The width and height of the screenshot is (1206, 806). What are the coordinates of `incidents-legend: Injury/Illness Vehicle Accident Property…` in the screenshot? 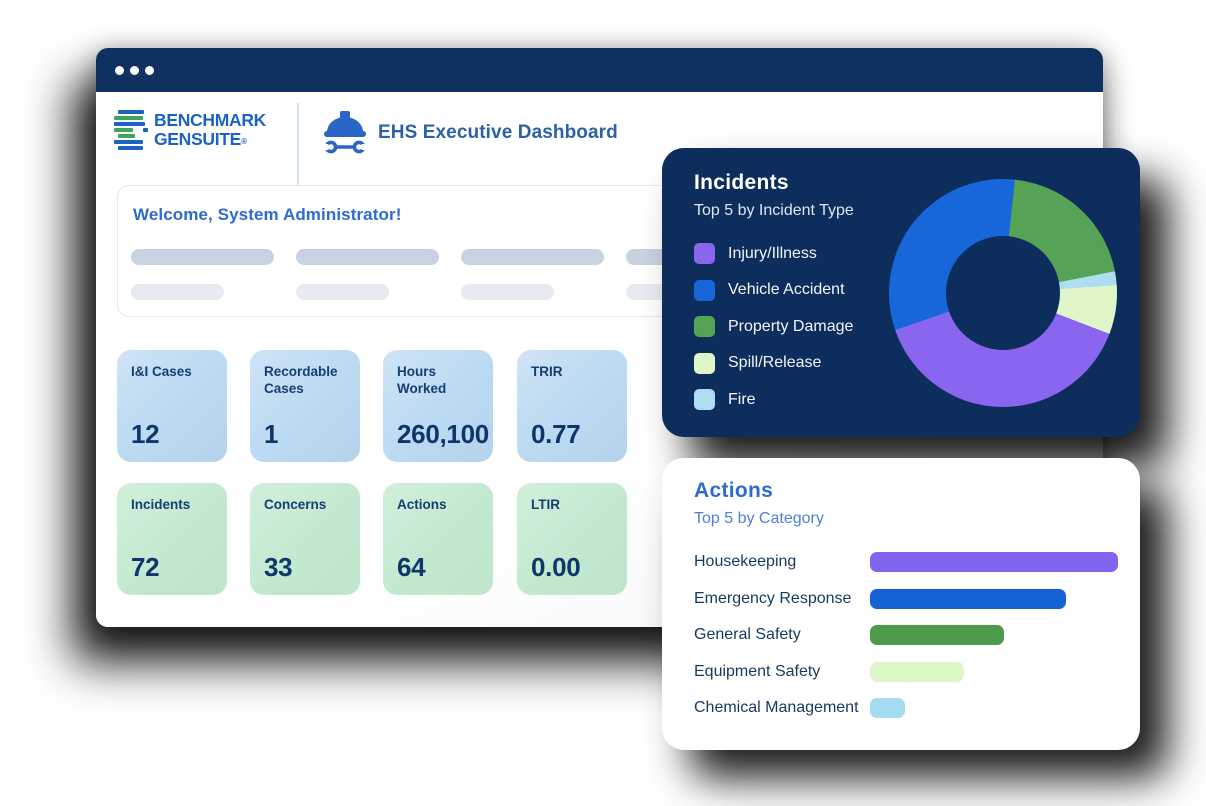 It's located at (773, 334).